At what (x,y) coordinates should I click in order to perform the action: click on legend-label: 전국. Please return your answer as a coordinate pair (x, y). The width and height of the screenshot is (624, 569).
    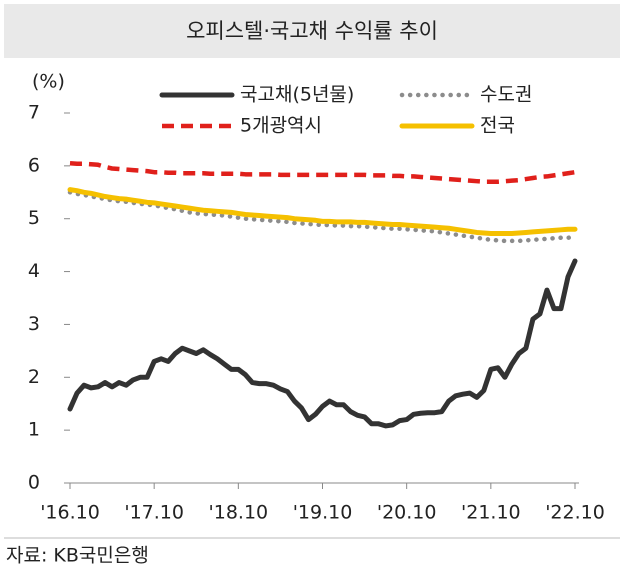
    Looking at the image, I should click on (497, 126).